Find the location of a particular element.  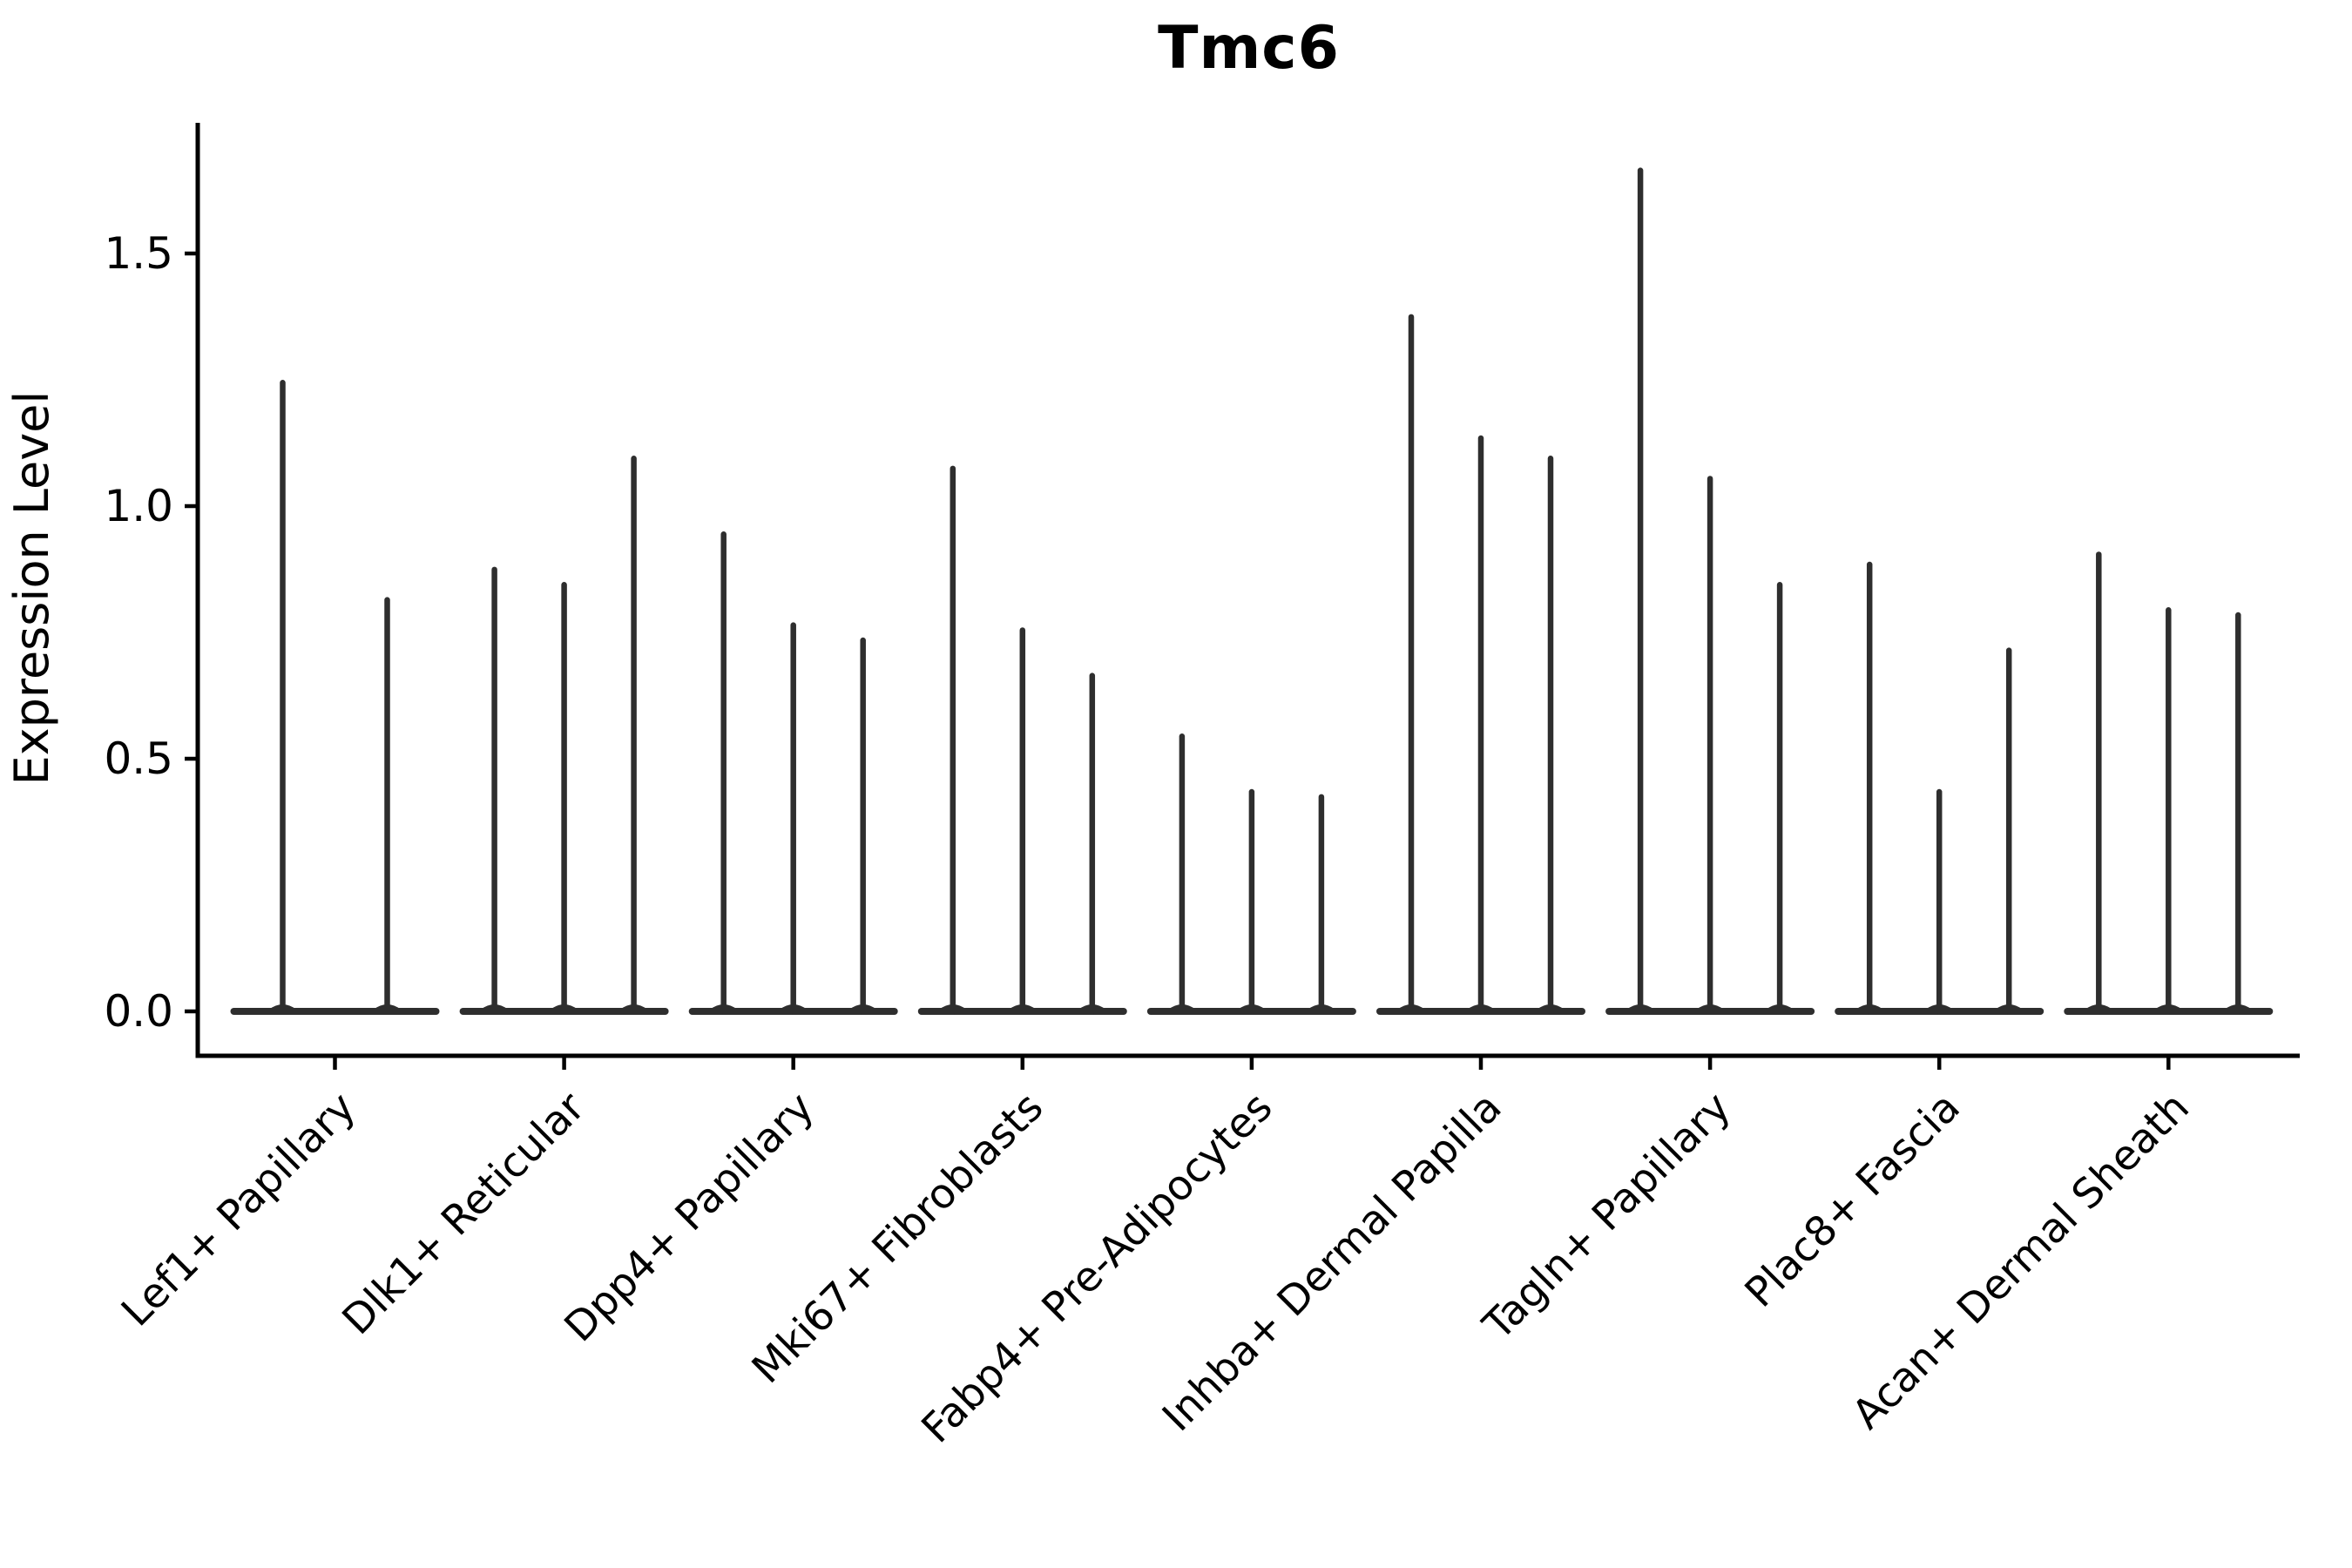

y-tick-label: 0.5 is located at coordinates (138, 758).